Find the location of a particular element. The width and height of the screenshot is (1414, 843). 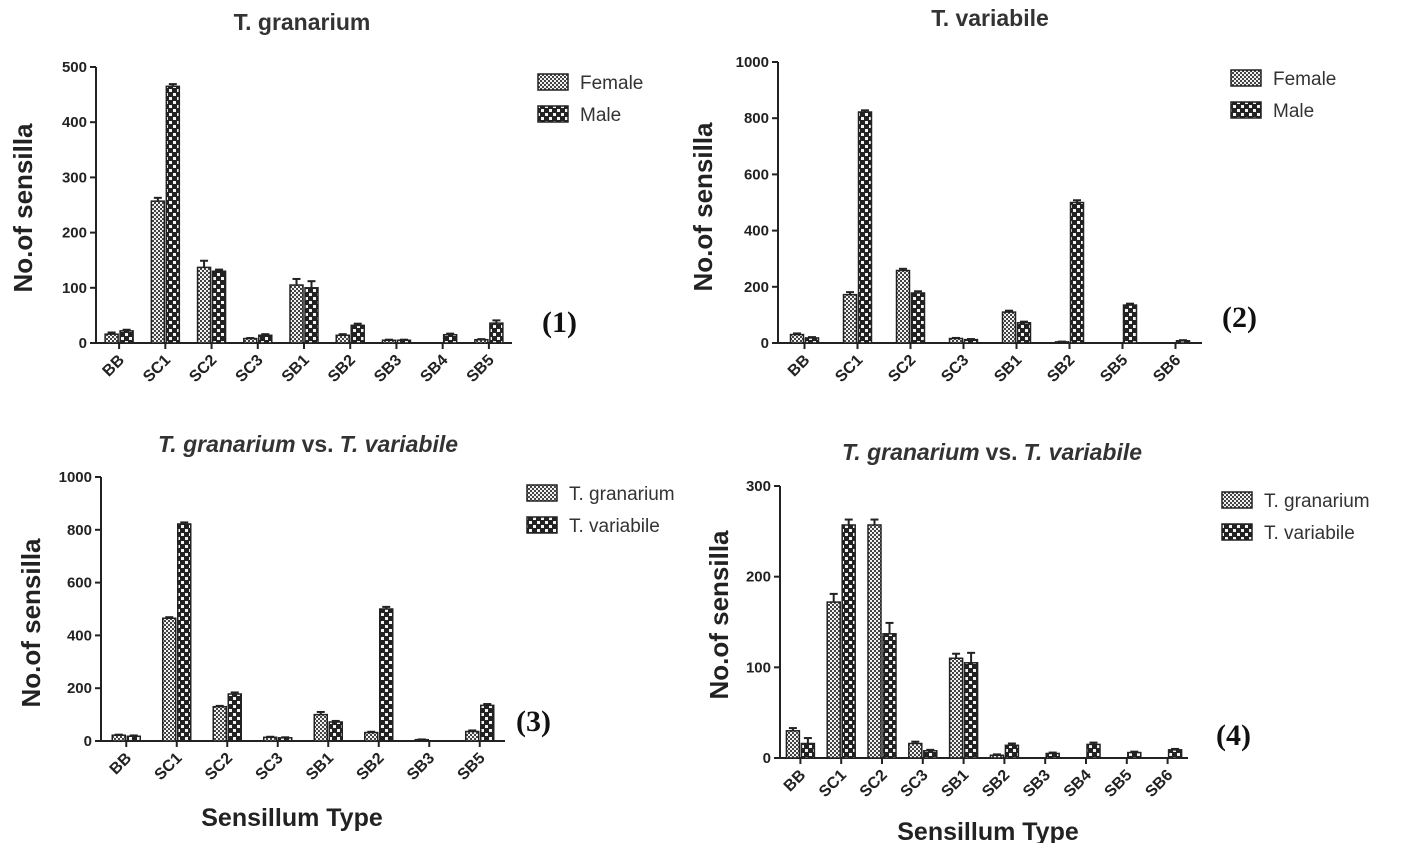

x-tick-label: SB6 is located at coordinates (1167, 369).